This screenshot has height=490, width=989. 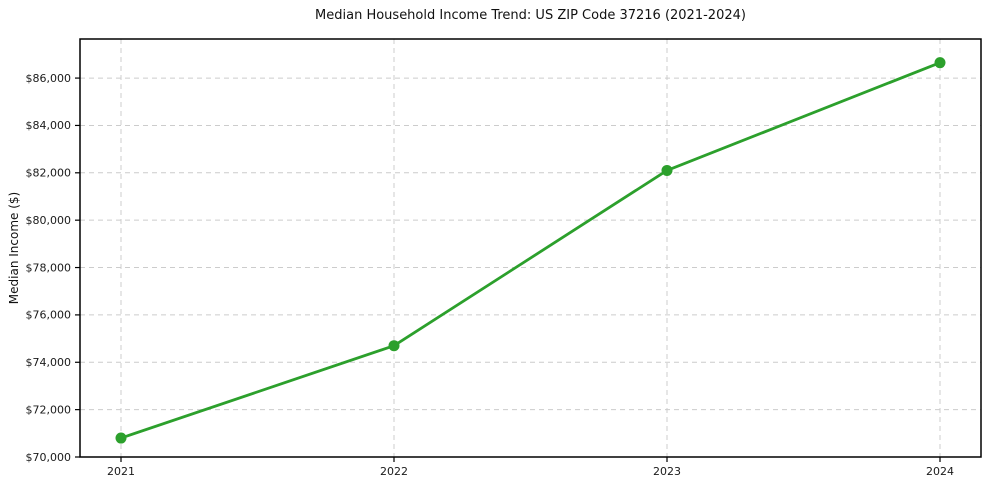 I want to click on y-tick-label: $86,000, so click(x=49, y=78).